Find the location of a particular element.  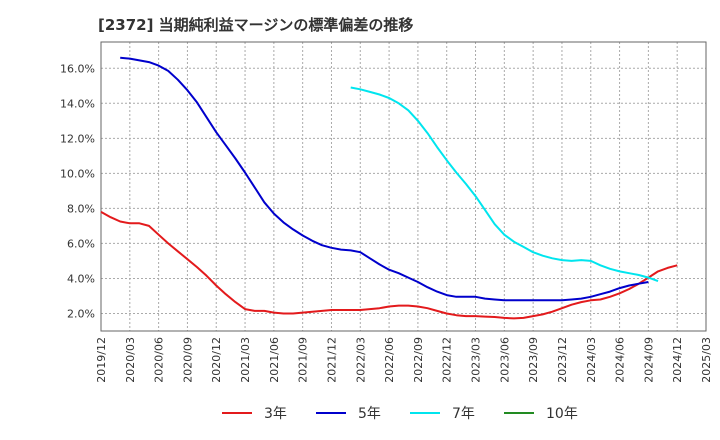

y-tick-label: 12.0% is located at coordinates (77, 138).